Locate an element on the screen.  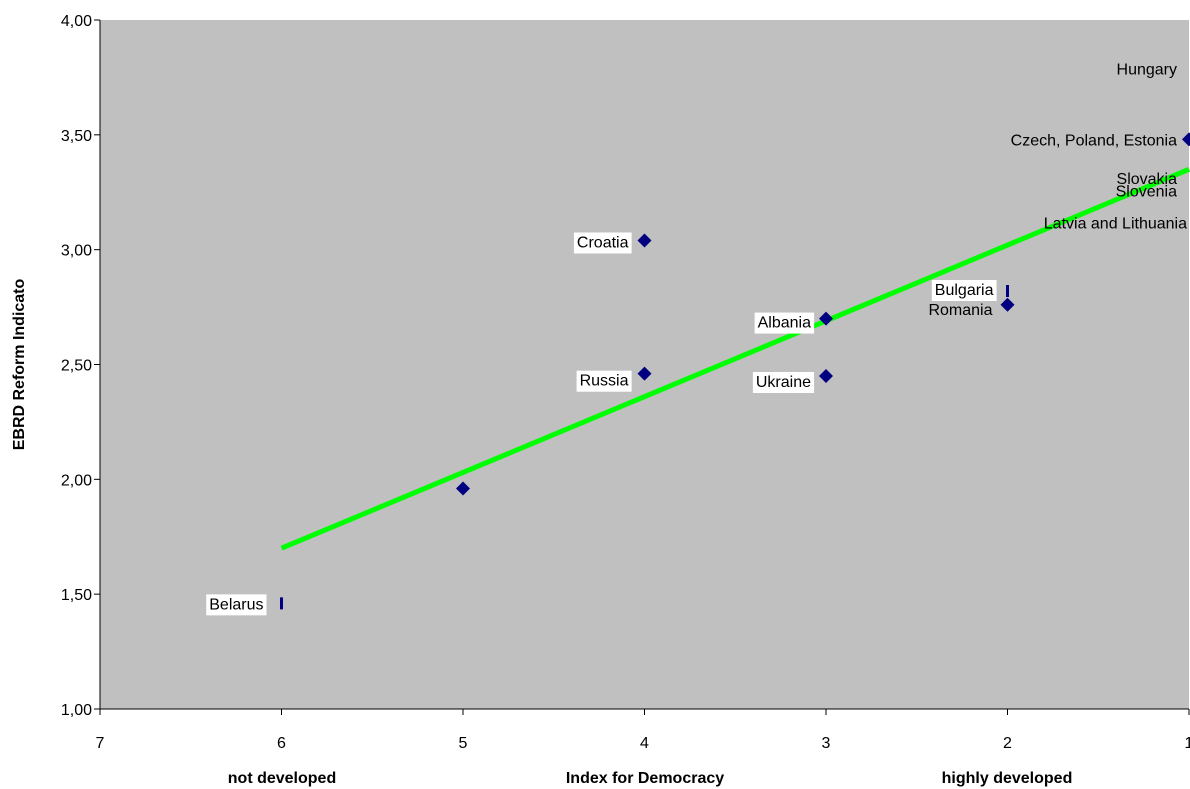
x-tick-label: 2 is located at coordinates (1007, 743).